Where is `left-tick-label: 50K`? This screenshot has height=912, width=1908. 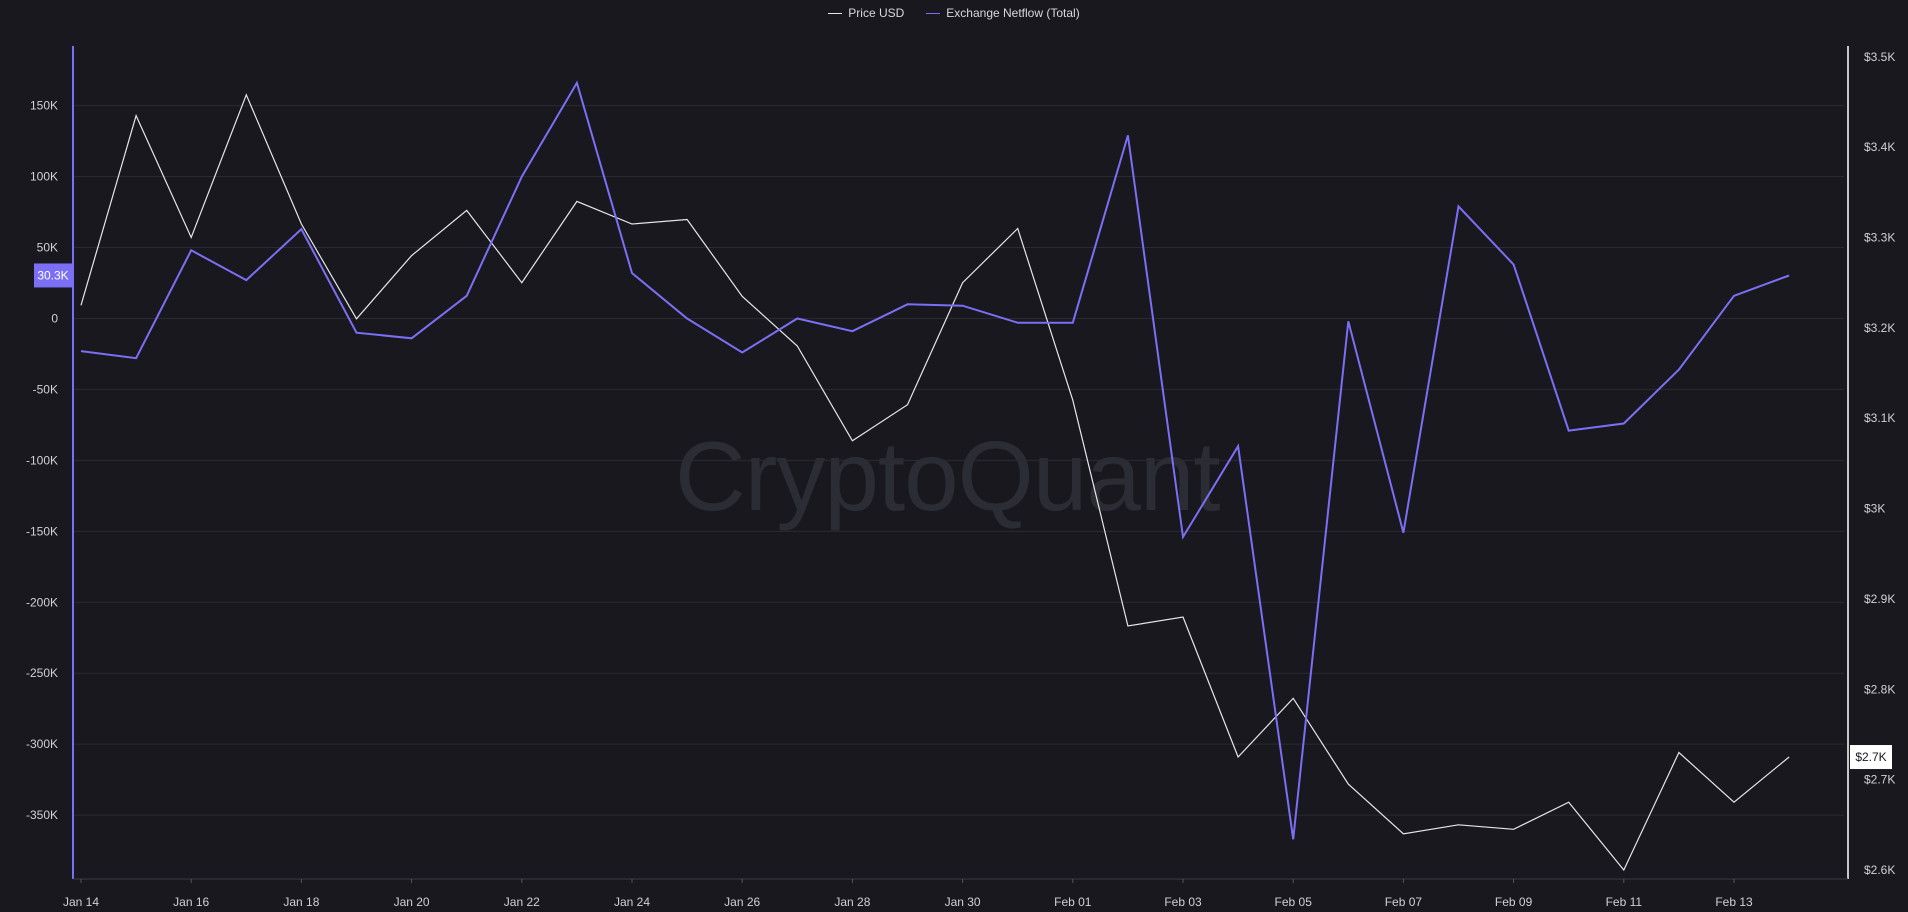 left-tick-label: 50K is located at coordinates (47, 248).